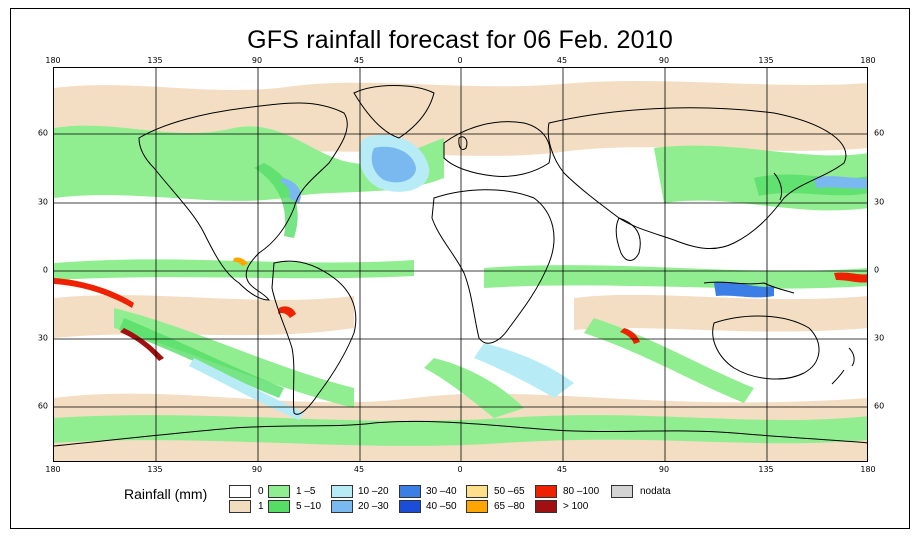 This screenshot has width=920, height=539. Describe the element at coordinates (843, 366) in the screenshot. I see `new-zealand-outline` at that location.